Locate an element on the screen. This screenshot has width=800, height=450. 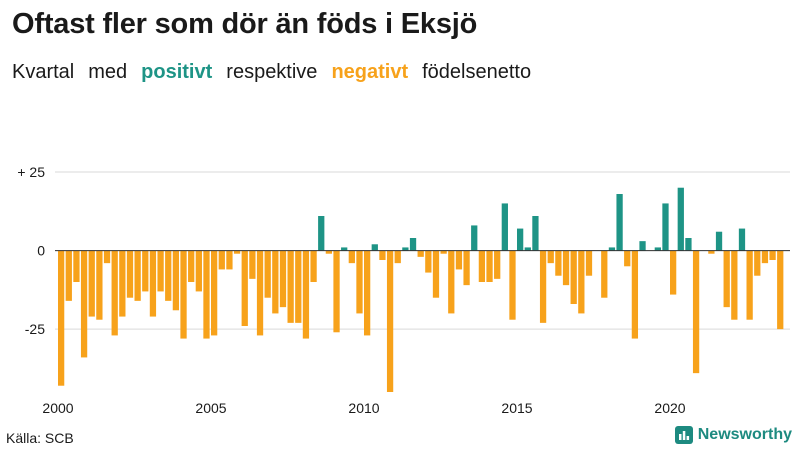
x-tick-label: 2020 is located at coordinates (669, 408).